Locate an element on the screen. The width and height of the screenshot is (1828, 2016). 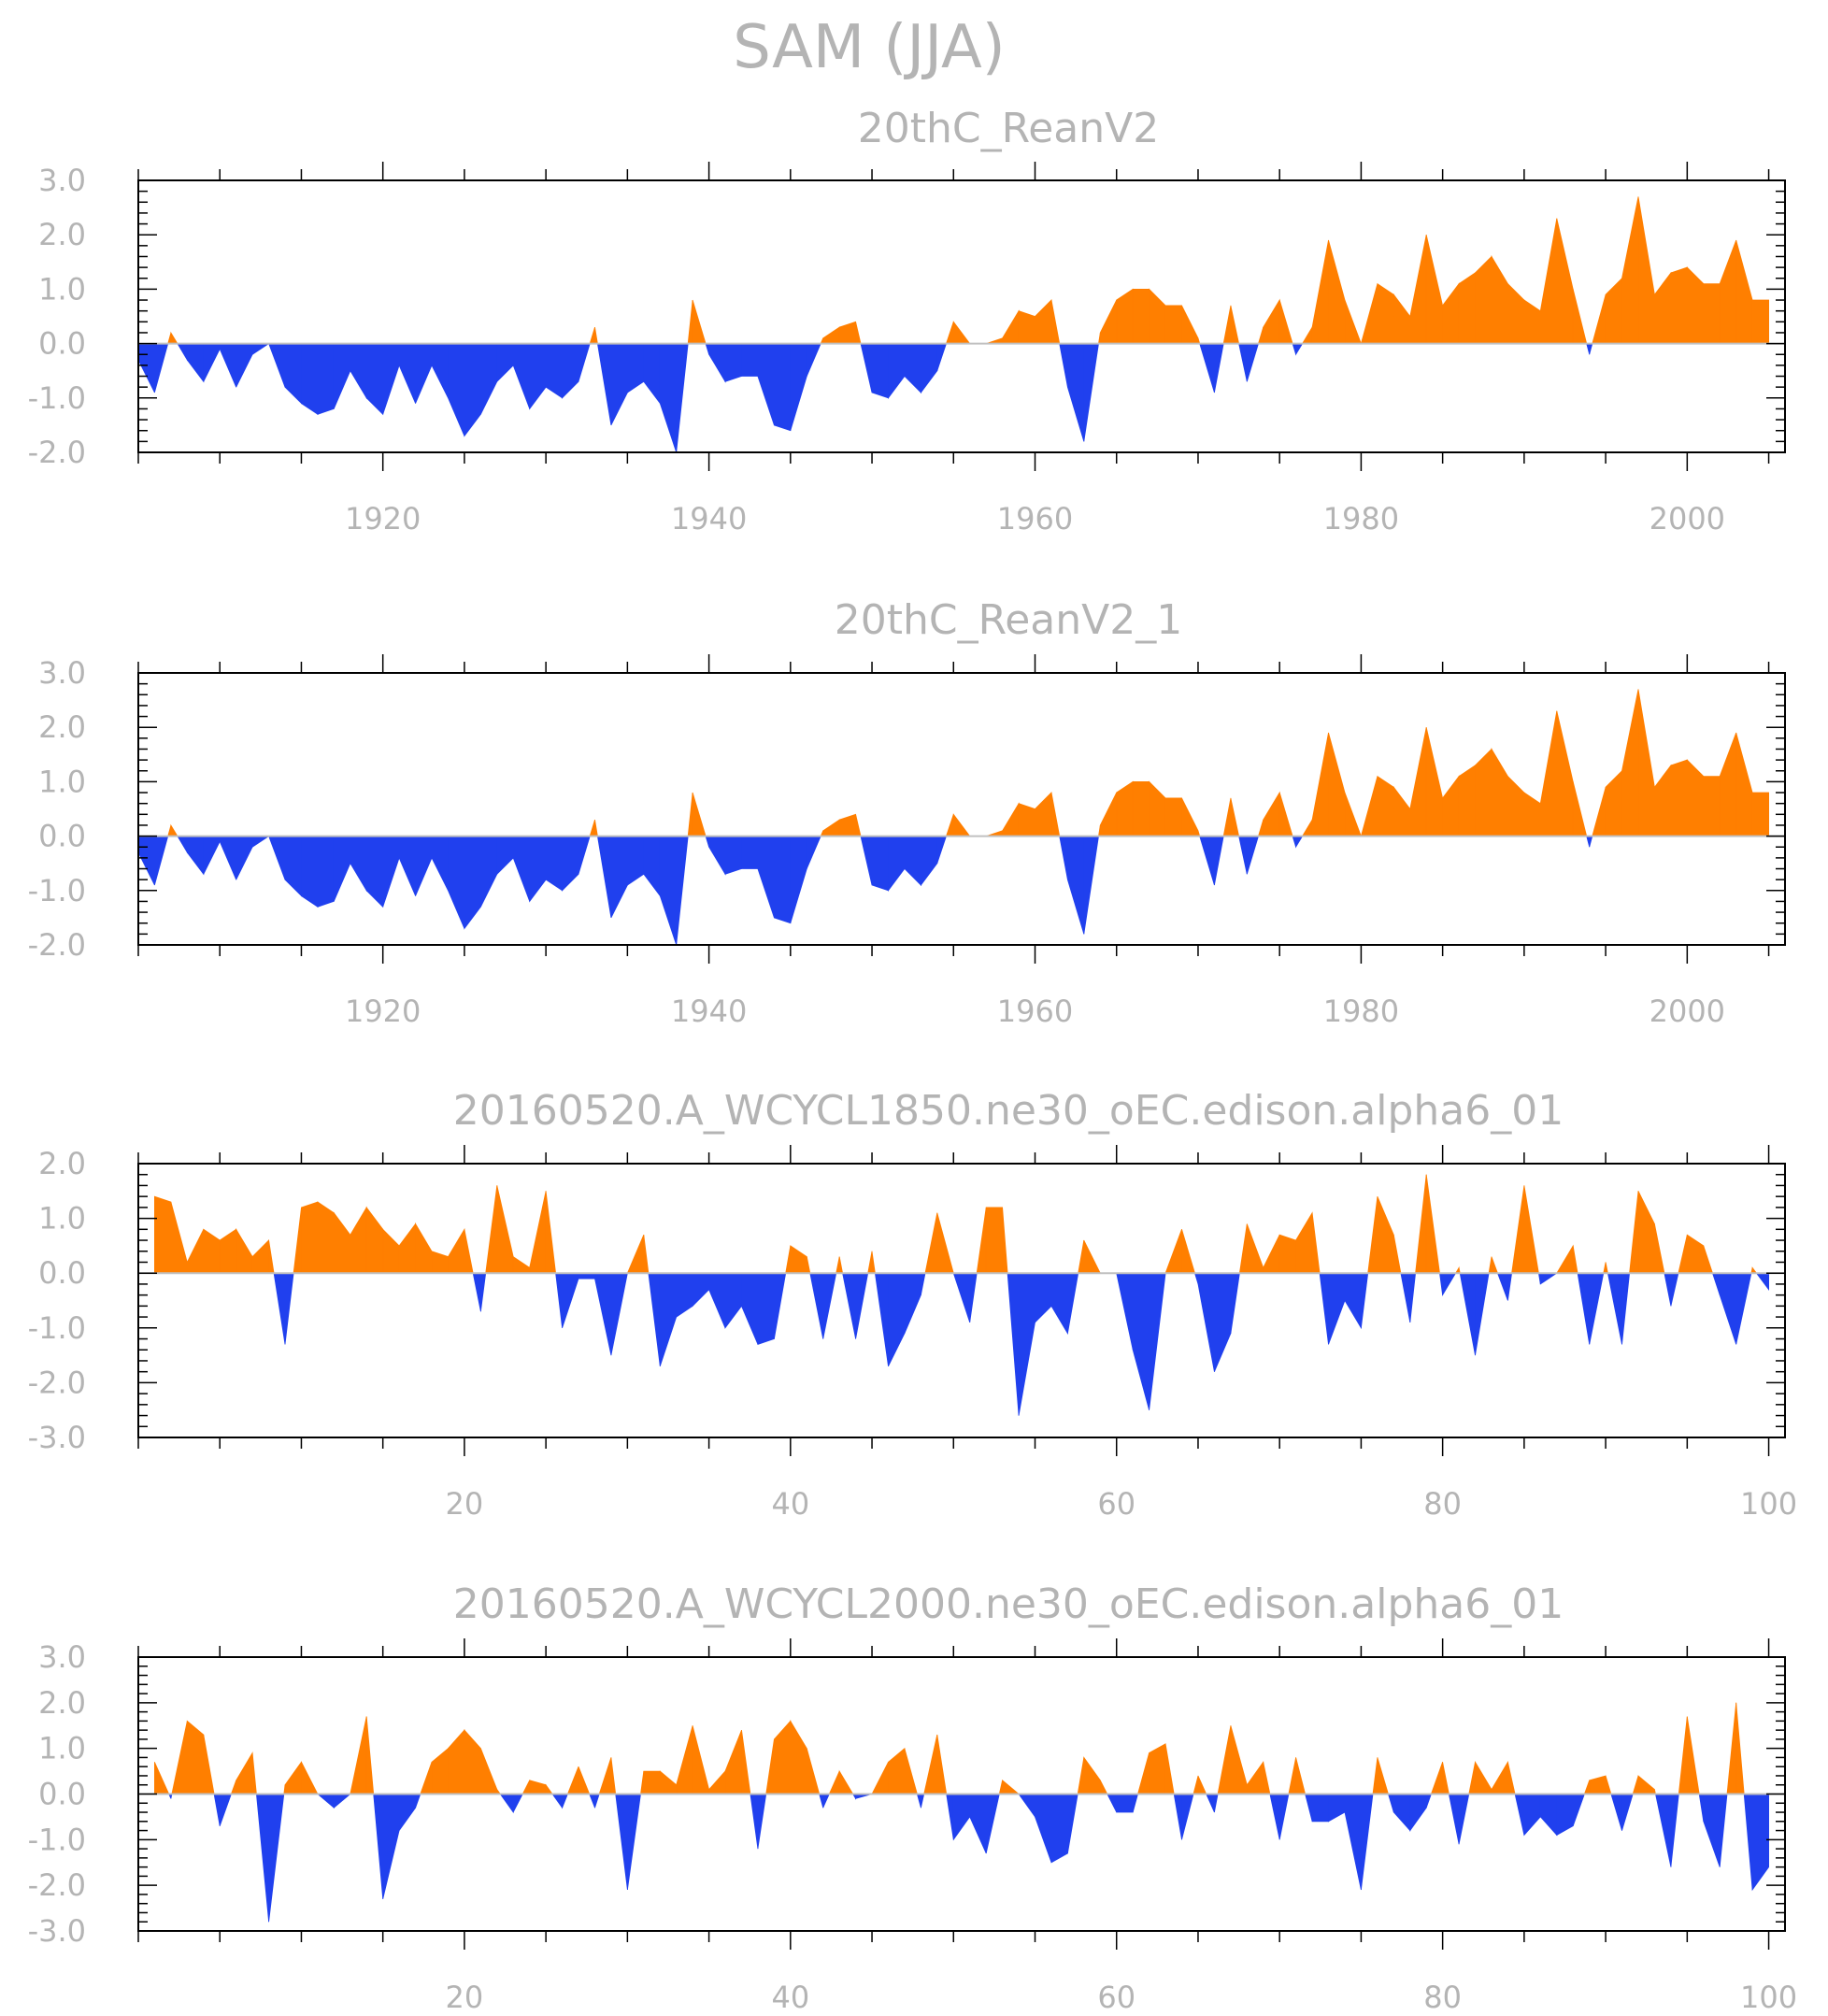
y-tick-label: -2.0 is located at coordinates (57, 945).